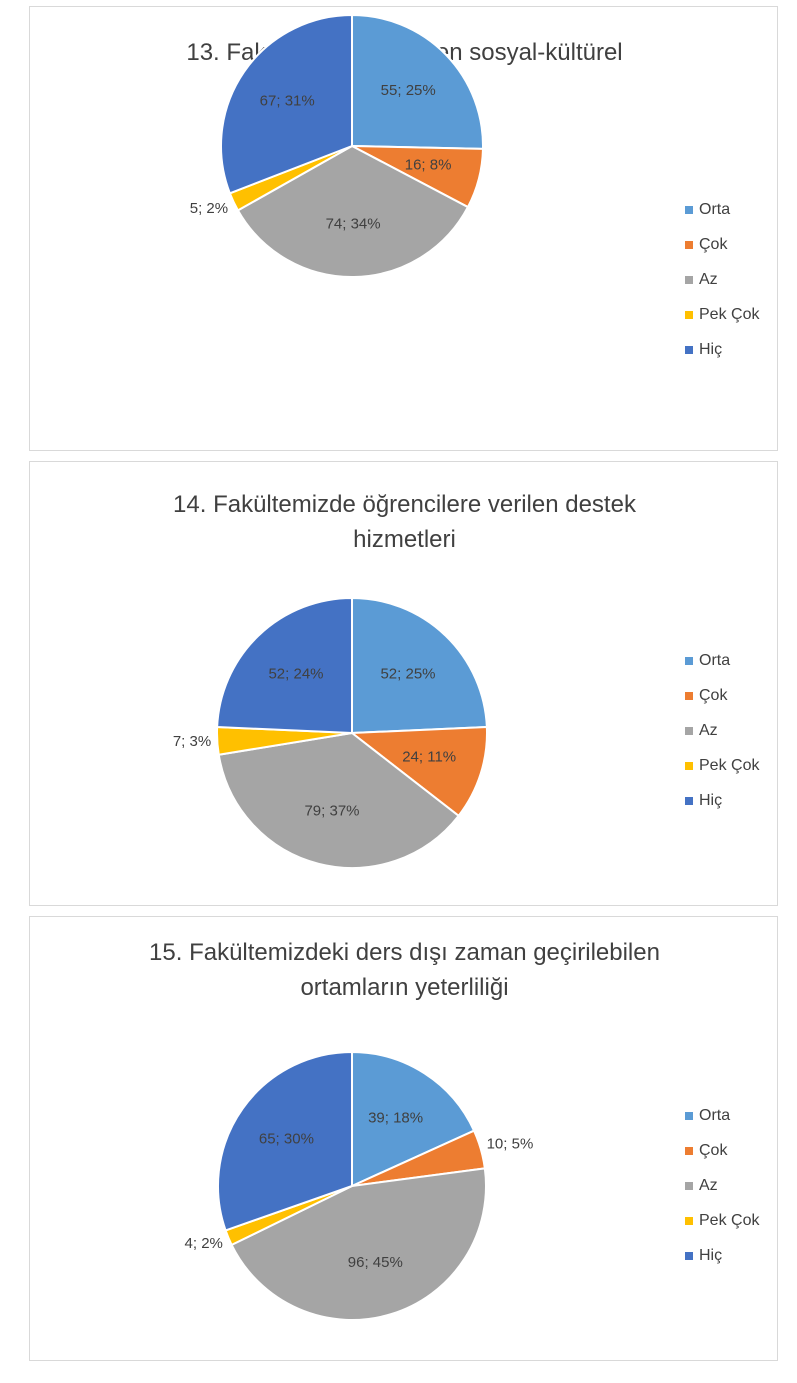  I want to click on slice-labels: 55; 25% 16; 8% 74; 34% 5; 2% 67; 31%, so click(321, 157).